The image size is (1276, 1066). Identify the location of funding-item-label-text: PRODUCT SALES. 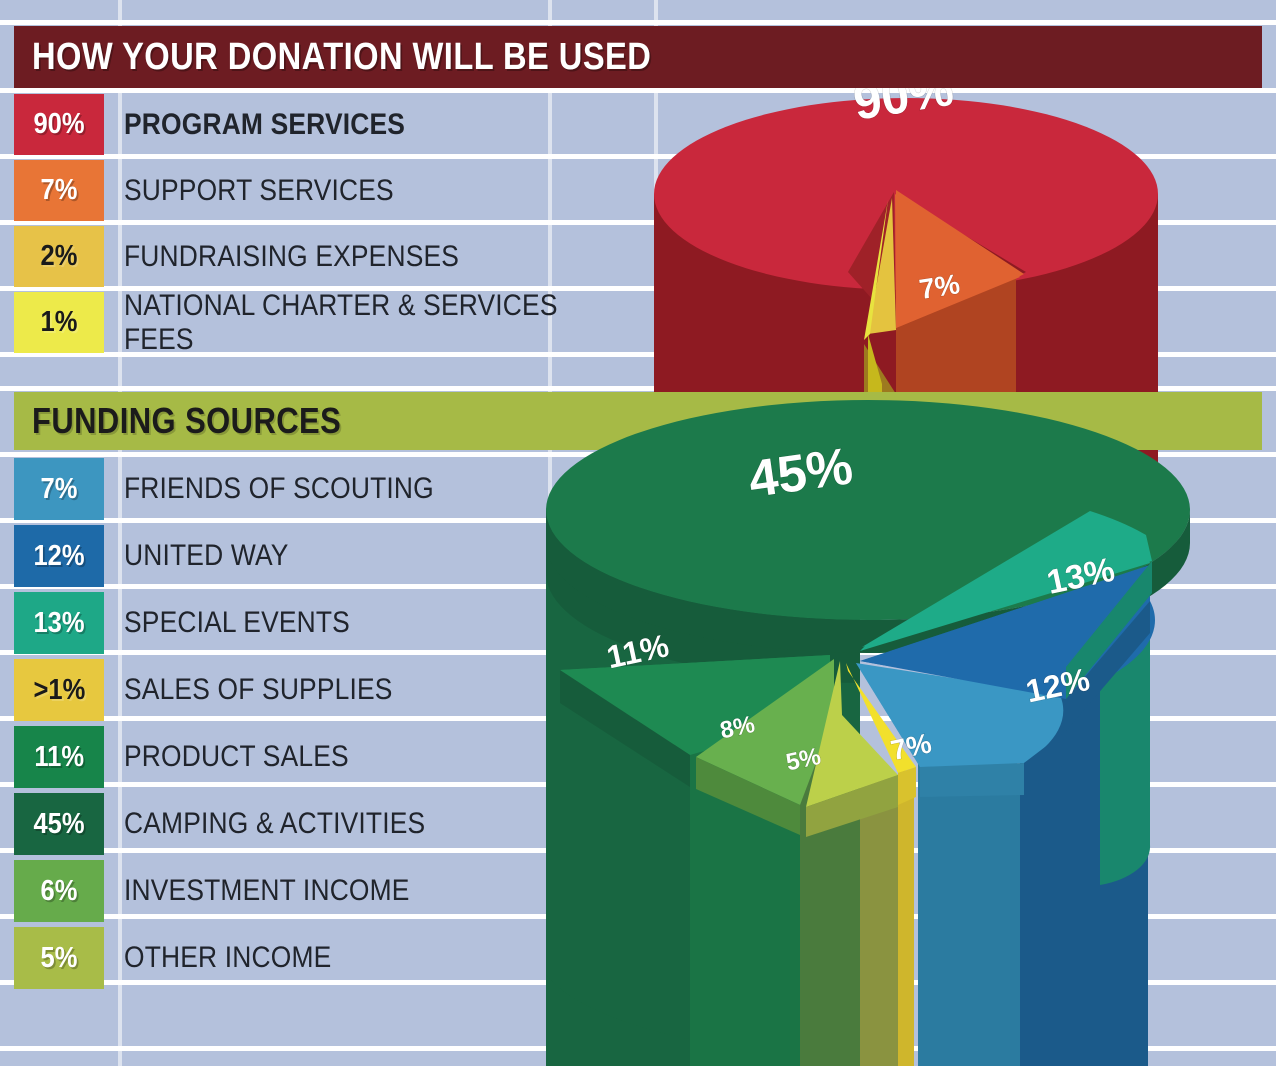
(236, 756).